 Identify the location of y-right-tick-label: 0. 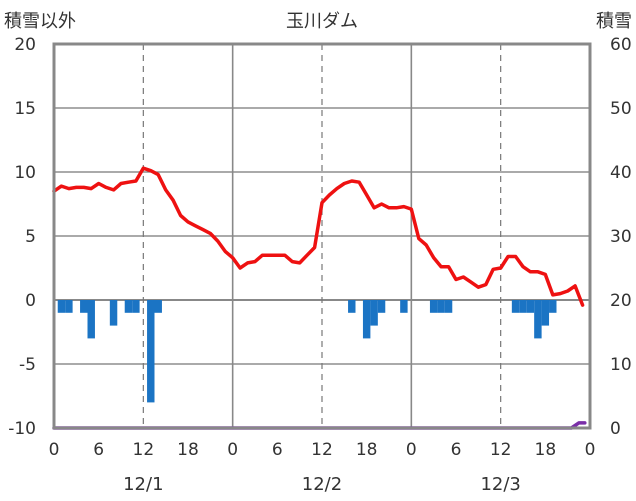
(615, 429).